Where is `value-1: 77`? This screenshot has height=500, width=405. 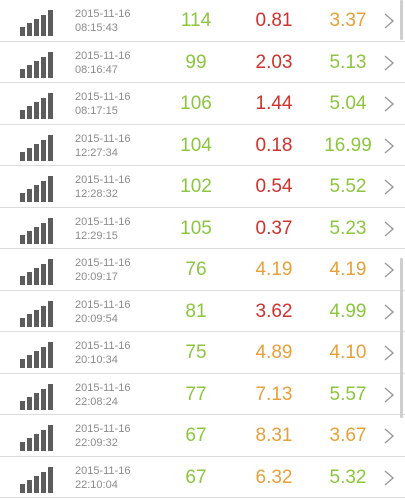
value-1: 77 is located at coordinates (196, 394).